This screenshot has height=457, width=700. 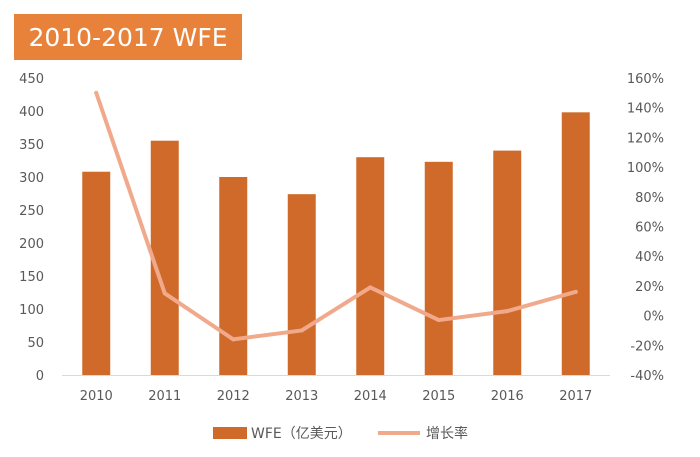 What do you see at coordinates (645, 79) in the screenshot?
I see `y-right-tick-label: 160%` at bounding box center [645, 79].